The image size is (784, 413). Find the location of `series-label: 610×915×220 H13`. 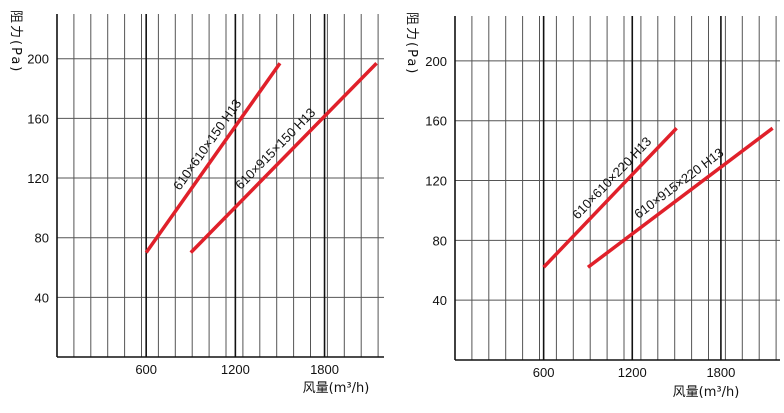

series-label: 610×915×220 H13 is located at coordinates (678, 183).